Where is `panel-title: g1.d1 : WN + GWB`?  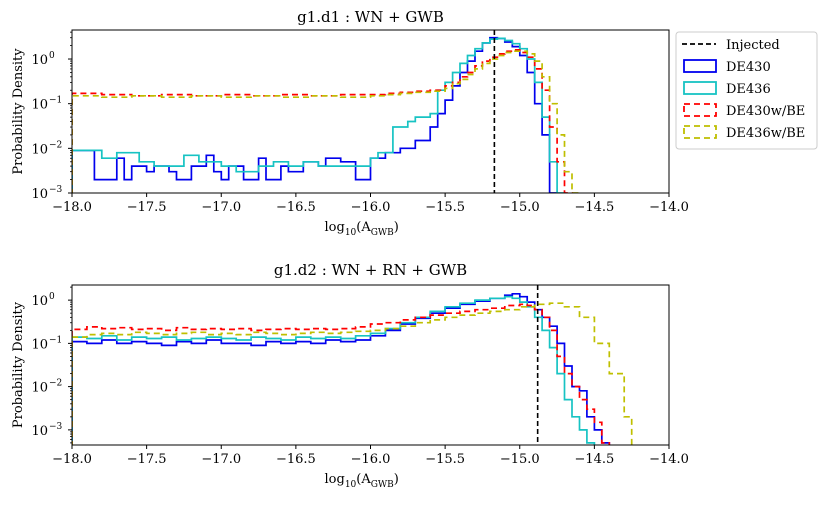
panel-title: g1.d1 : WN + GWB is located at coordinates (370, 17).